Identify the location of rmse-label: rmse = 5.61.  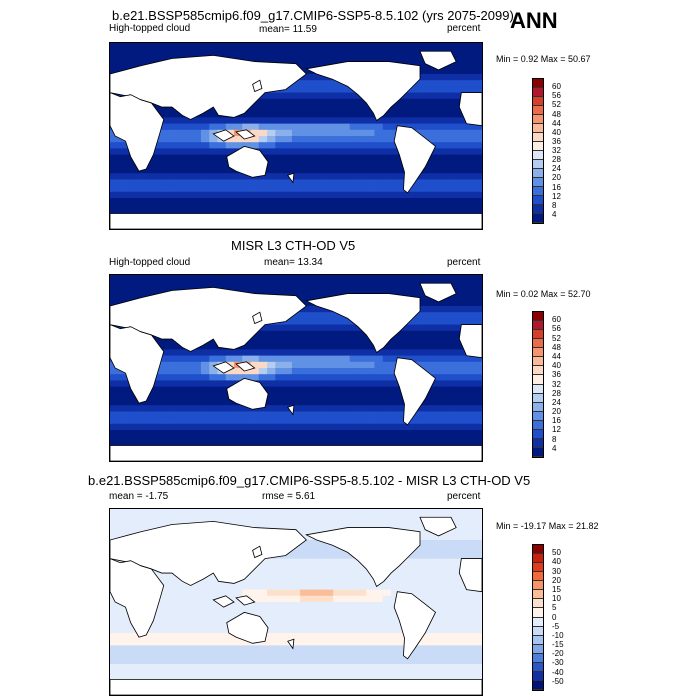
(289, 496).